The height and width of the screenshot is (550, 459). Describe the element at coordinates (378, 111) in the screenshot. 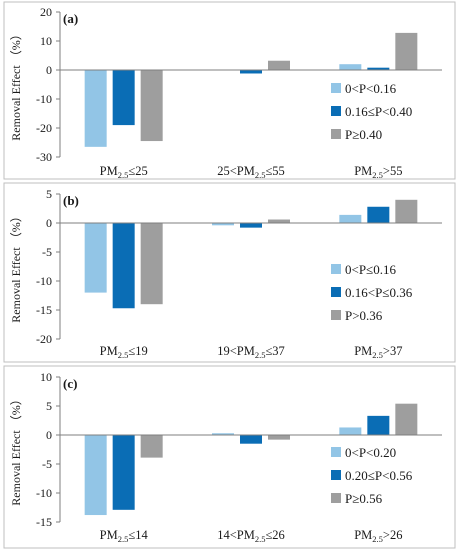

I see `legend-label: 0.16≤P<0.40` at that location.